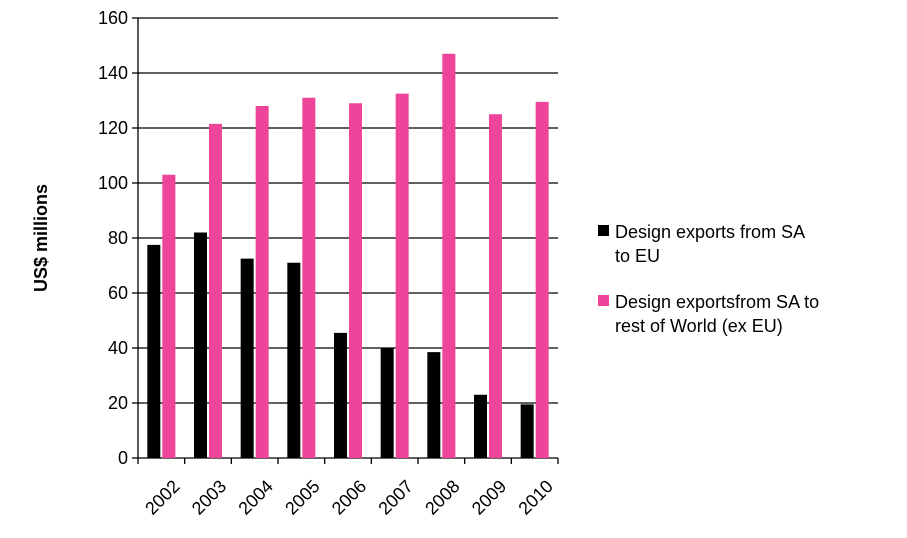 The height and width of the screenshot is (538, 907). Describe the element at coordinates (118, 238) in the screenshot. I see `y-tick-label-80: 80` at that location.